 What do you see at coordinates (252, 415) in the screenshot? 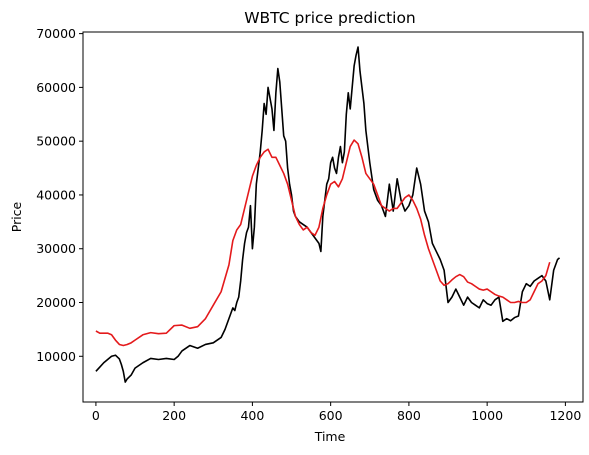
I see `x-tick-label: 400` at bounding box center [252, 415].